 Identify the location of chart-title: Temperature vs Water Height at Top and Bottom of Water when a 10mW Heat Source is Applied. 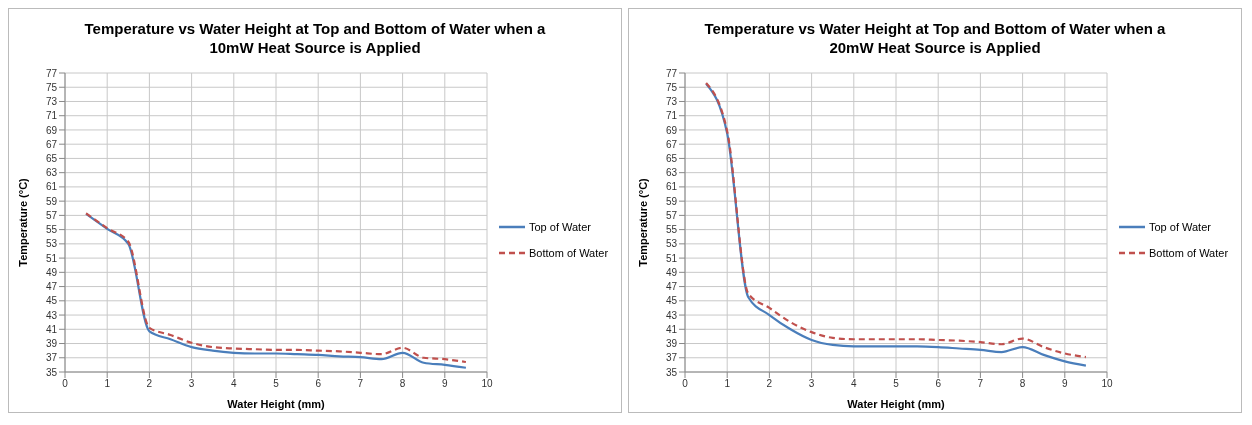
(315, 38).